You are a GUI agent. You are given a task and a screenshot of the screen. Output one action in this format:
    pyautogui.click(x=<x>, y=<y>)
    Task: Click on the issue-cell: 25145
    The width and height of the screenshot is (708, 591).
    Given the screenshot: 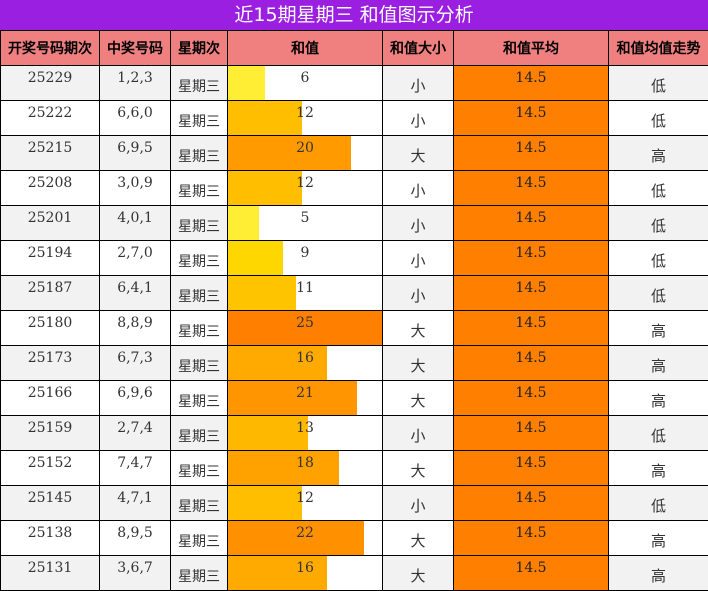 What is the action you would take?
    pyautogui.click(x=50, y=503)
    